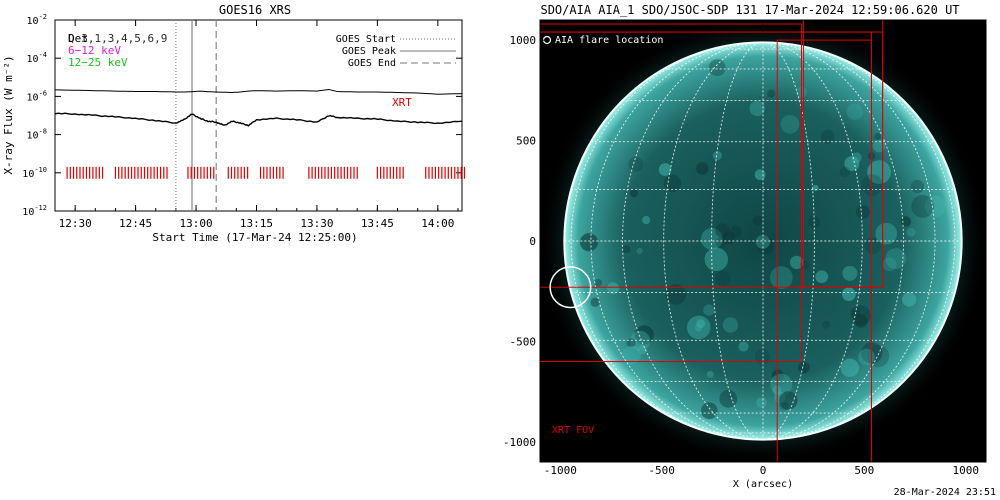  I want to click on aia-y-tick-label: -500, so click(523, 341).